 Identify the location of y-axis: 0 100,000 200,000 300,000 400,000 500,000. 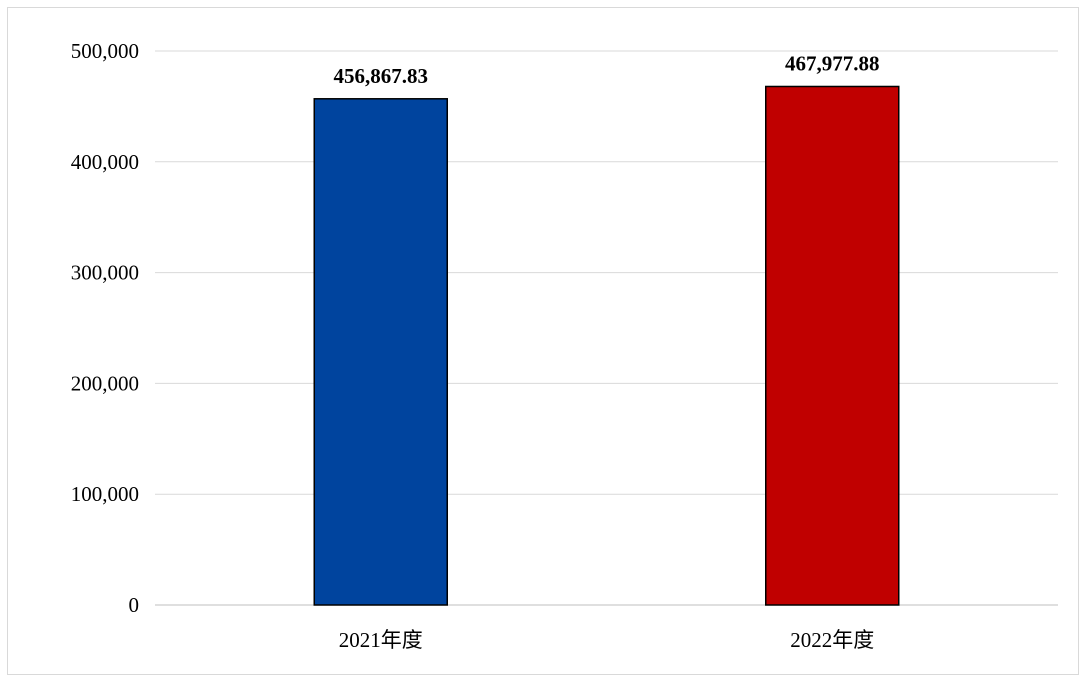
(105, 328).